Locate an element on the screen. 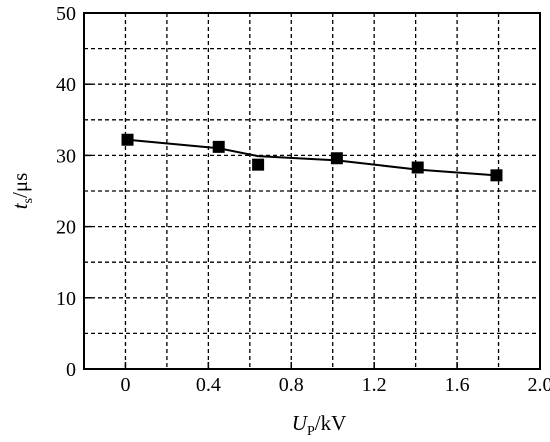 The height and width of the screenshot is (442, 550). series-line is located at coordinates (312, 157).